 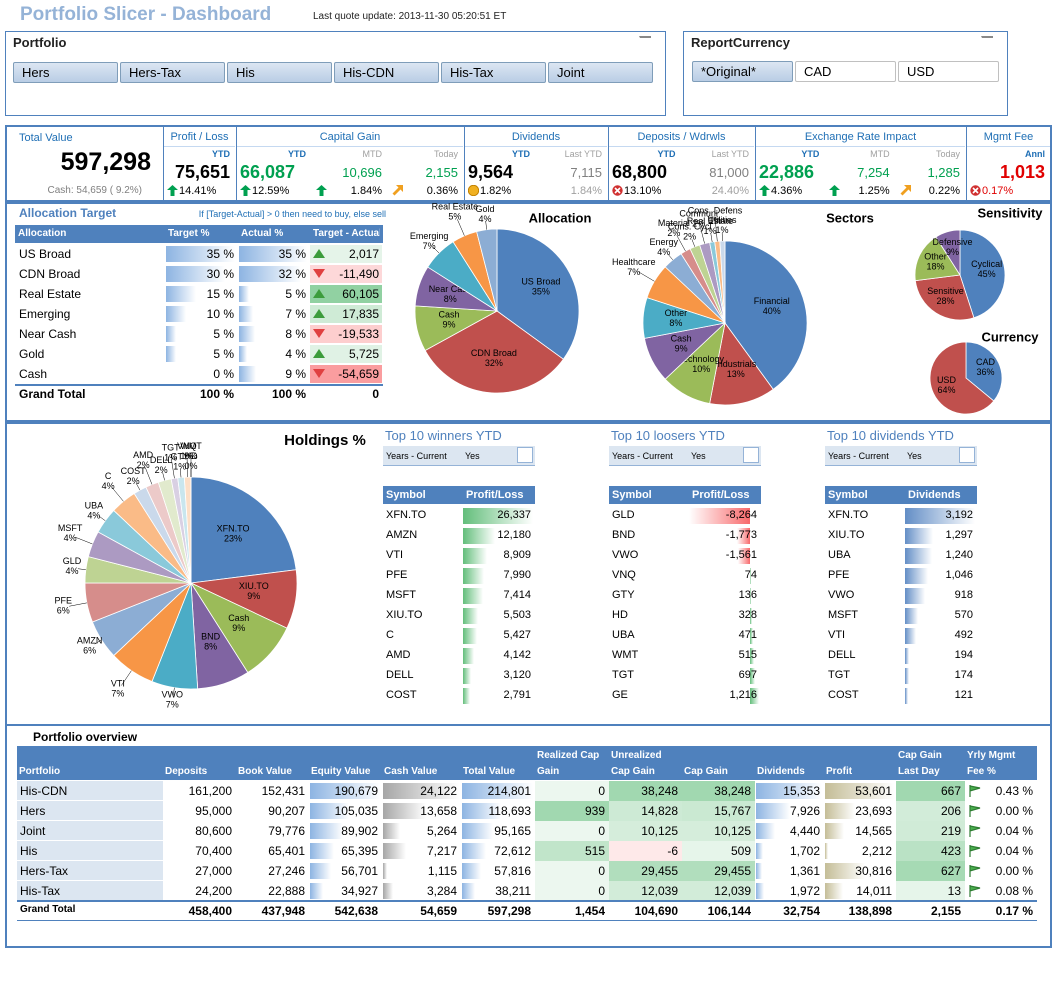 What do you see at coordinates (390, 635) in the screenshot?
I see `table-cell: C` at bounding box center [390, 635].